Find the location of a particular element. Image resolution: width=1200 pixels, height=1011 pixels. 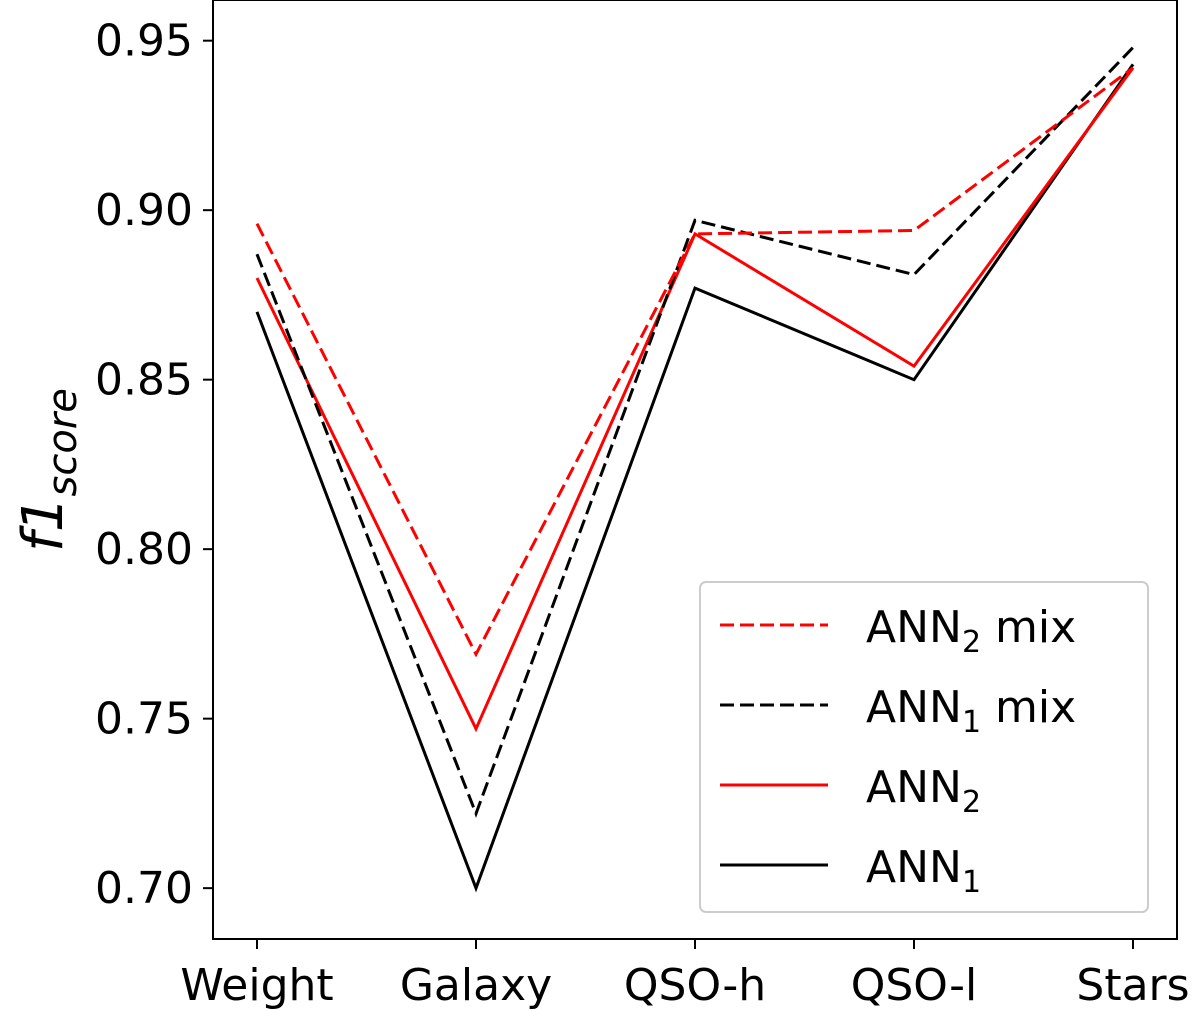

y-tick-label: 0.90 is located at coordinates (144, 210).